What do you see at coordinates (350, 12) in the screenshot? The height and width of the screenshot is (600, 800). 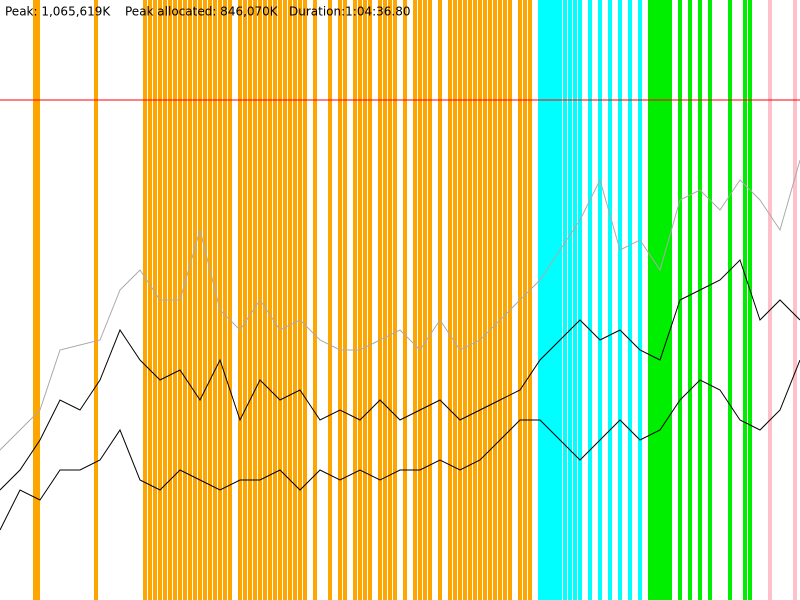 I see `duration-label: Duration:1:04:36.80` at bounding box center [350, 12].